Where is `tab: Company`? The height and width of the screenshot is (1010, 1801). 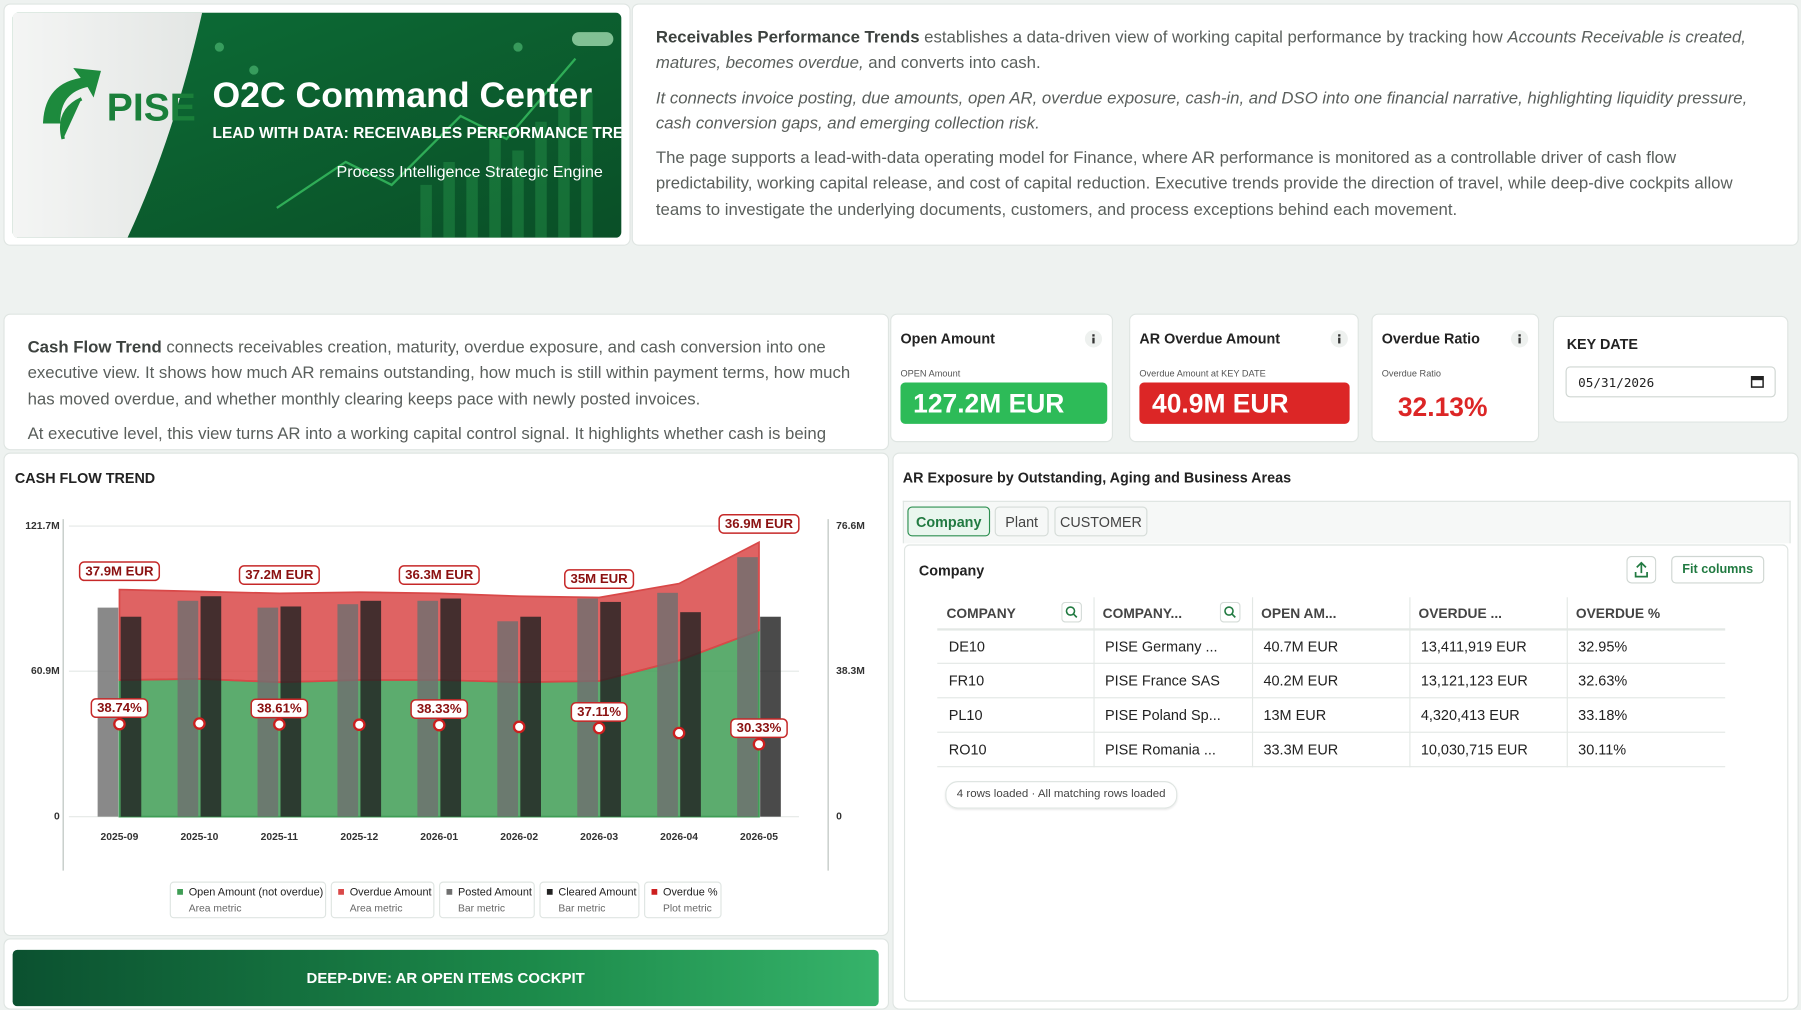
tab: Company is located at coordinates (949, 521).